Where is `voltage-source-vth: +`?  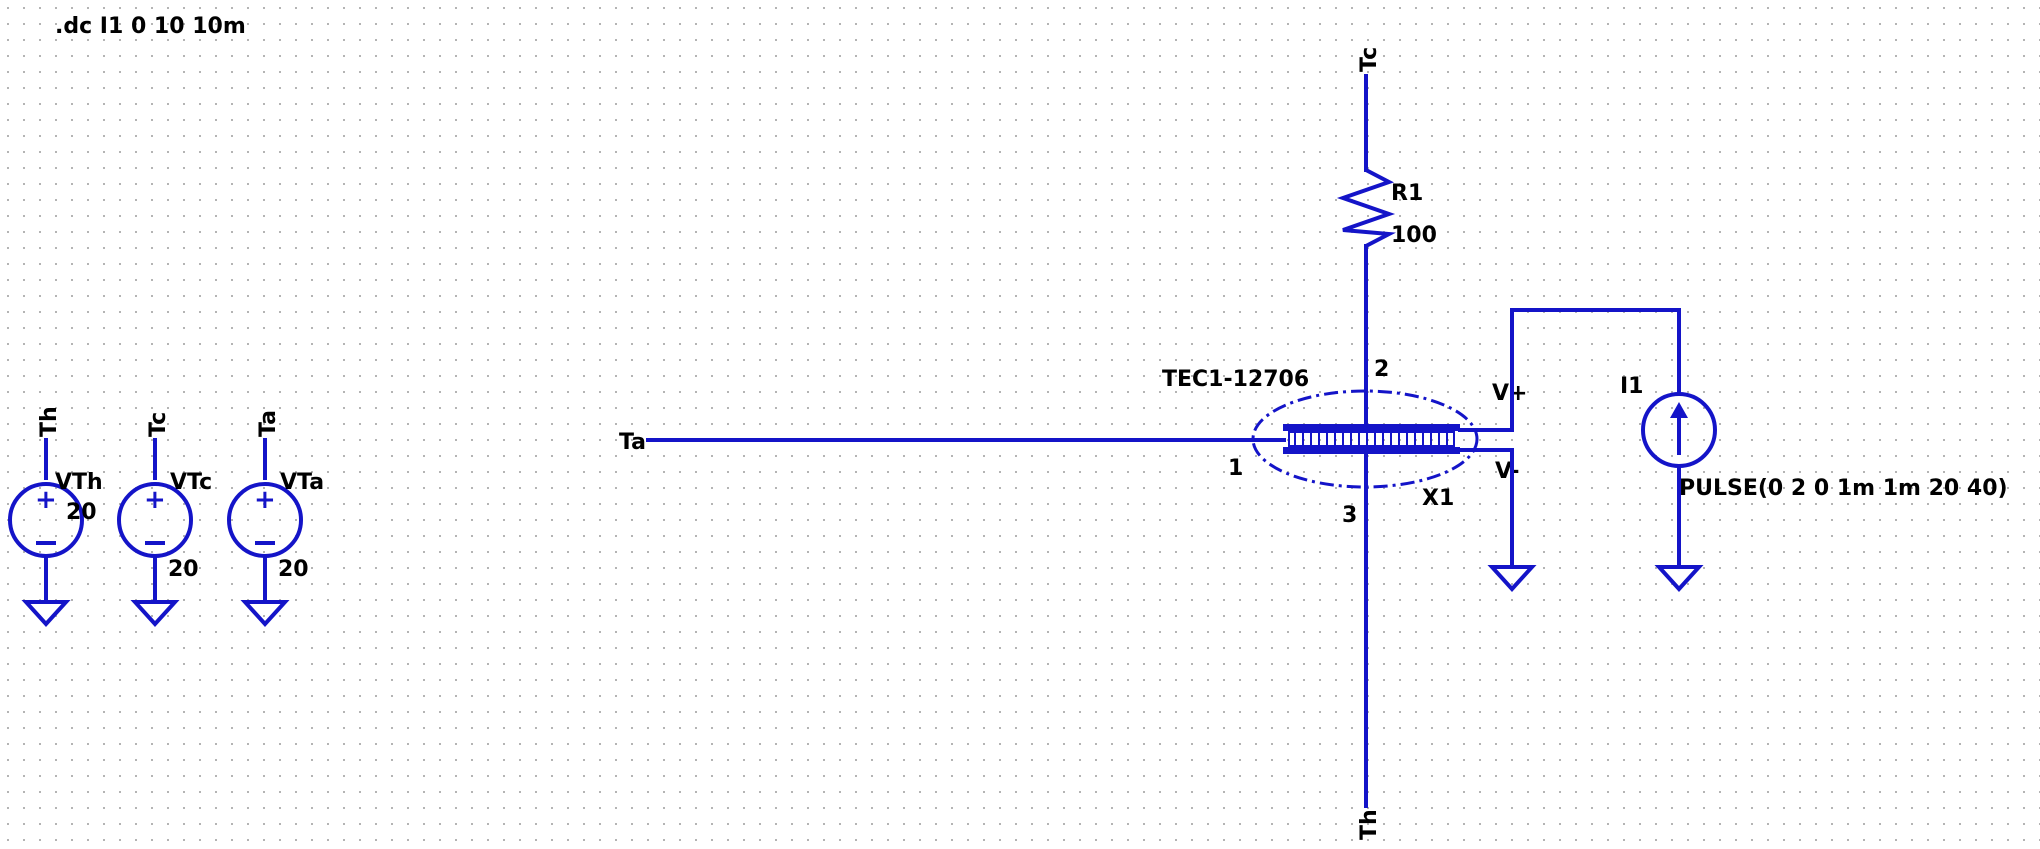 voltage-source-vth: + is located at coordinates (46, 532).